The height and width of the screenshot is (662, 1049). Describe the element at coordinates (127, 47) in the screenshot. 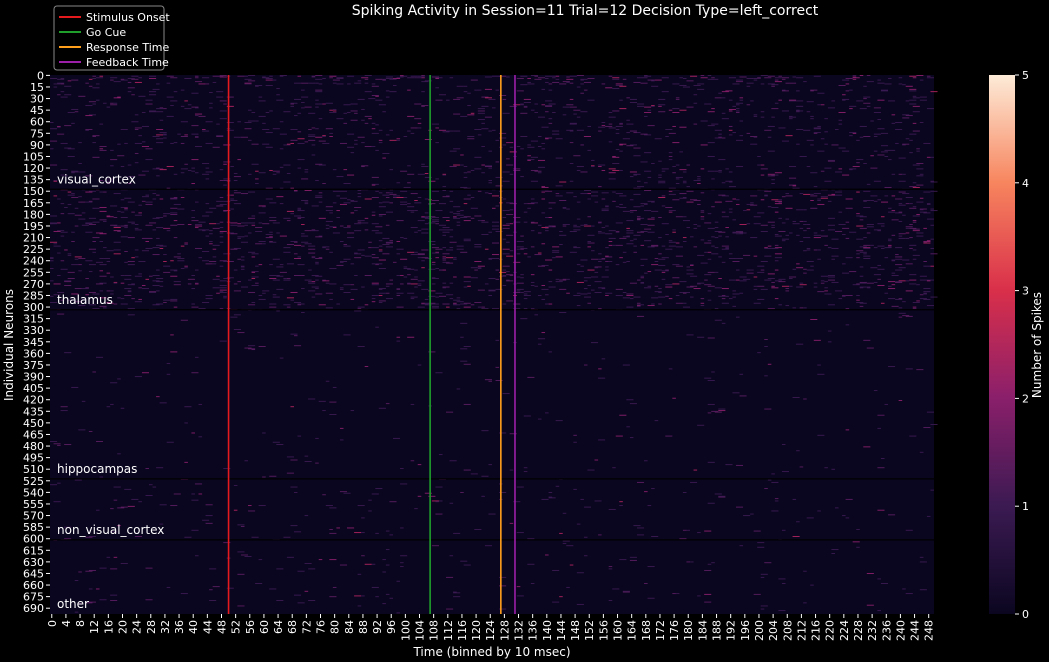

I see `legend-entry: Response Time` at that location.